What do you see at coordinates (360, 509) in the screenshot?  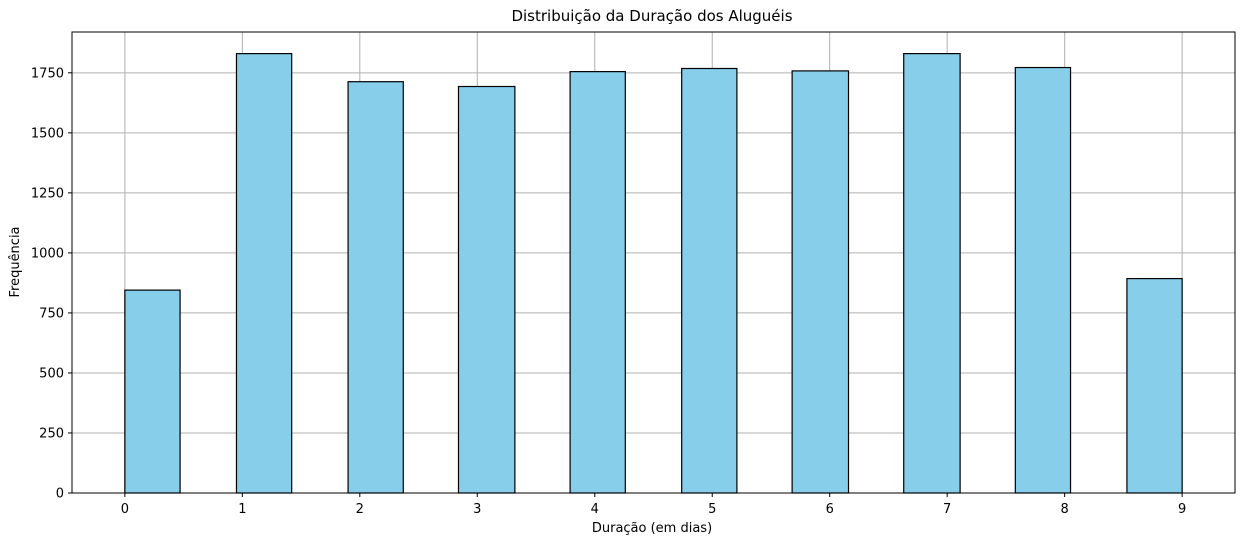 I see `x-tick-label: 2` at bounding box center [360, 509].